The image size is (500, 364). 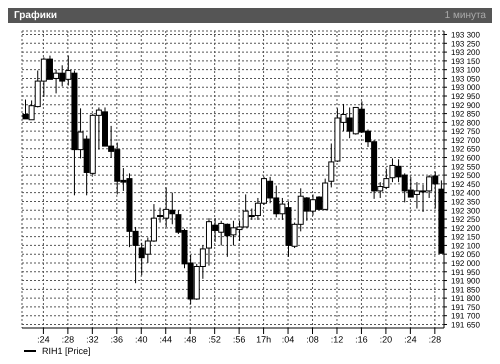 What do you see at coordinates (92, 339) in the screenshot?
I see `x-tick-label: :32` at bounding box center [92, 339].